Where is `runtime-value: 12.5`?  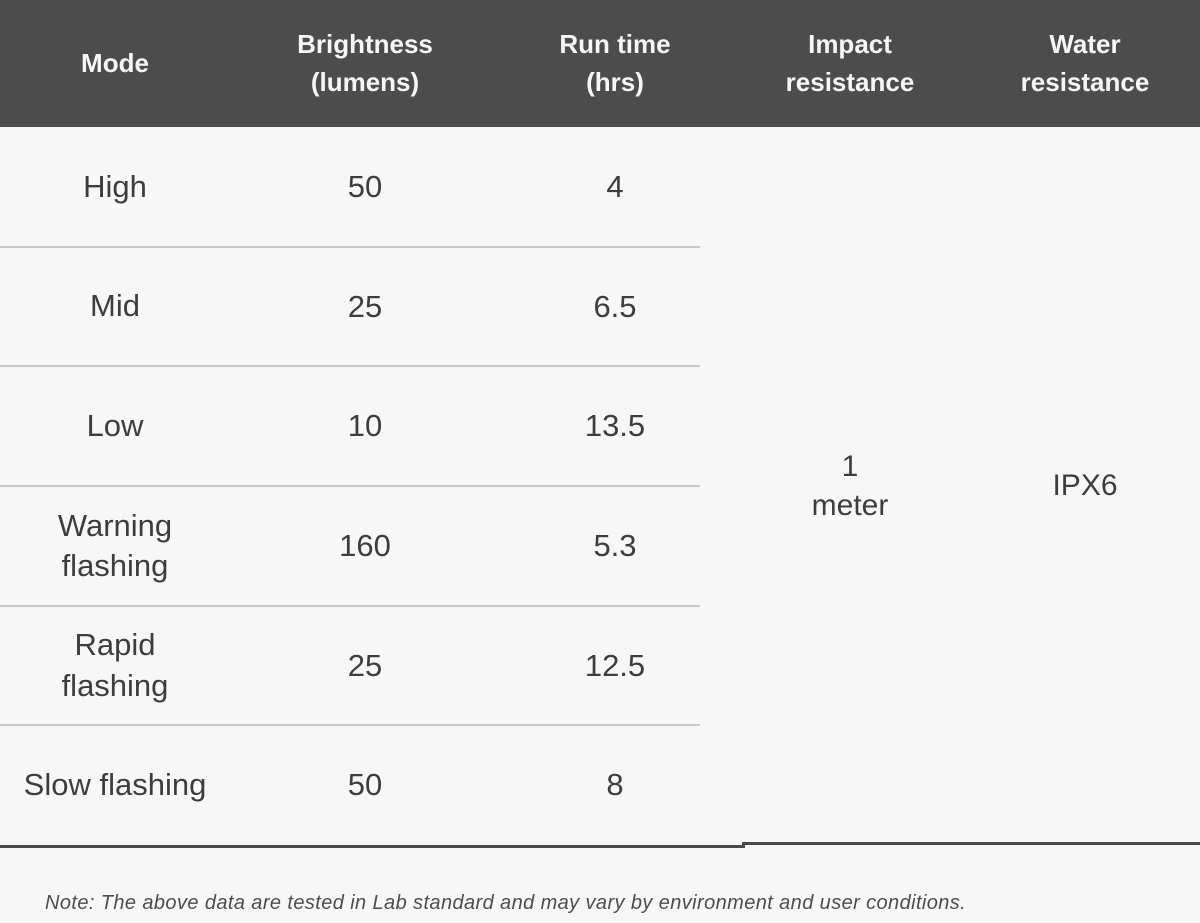 runtime-value: 12.5 is located at coordinates (615, 665).